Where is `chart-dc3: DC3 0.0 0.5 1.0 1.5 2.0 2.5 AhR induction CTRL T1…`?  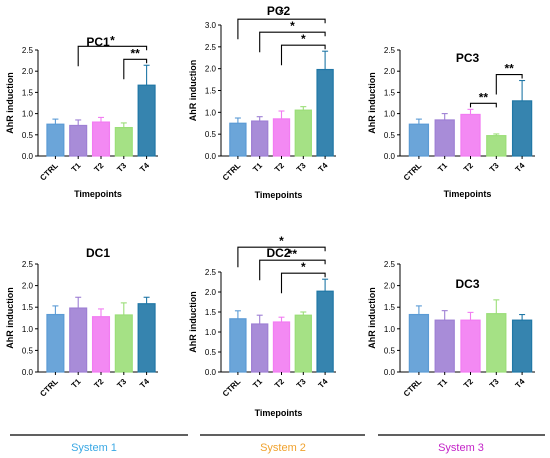 chart-dc3: DC3 0.0 0.5 1.0 1.5 2.0 2.5 AhR induction CTRL T1… is located at coordinates (451, 329).